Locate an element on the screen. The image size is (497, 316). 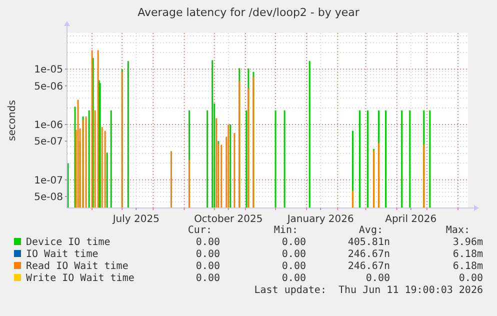
text: Cur: is located at coordinates (200, 230).